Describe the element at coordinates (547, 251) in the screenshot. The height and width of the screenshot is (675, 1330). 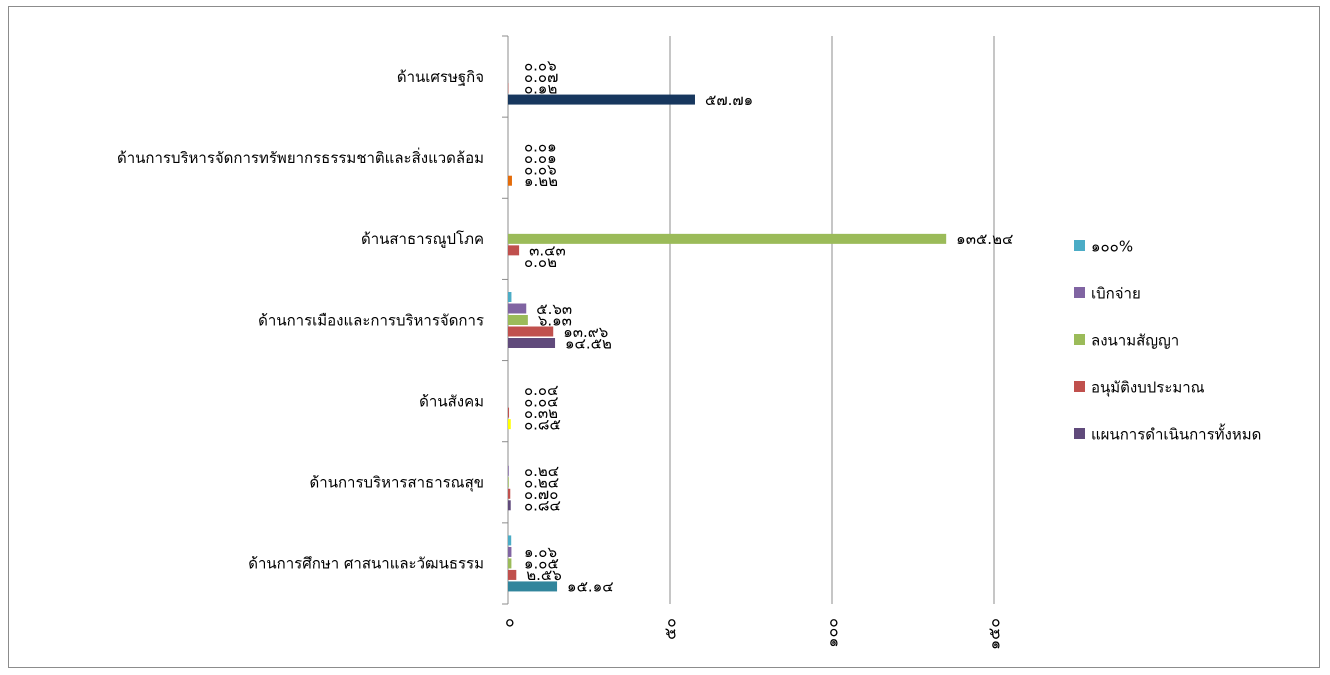
I see `data-label-2-3: ๓.๔๓` at that location.